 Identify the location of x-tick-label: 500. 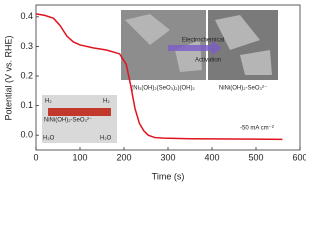
(255, 157).